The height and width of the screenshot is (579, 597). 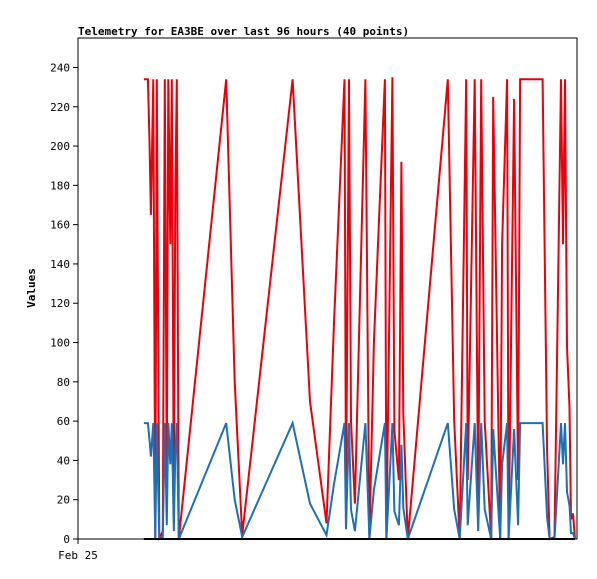 What do you see at coordinates (60, 343) in the screenshot?
I see `y-tick-label: 100` at bounding box center [60, 343].